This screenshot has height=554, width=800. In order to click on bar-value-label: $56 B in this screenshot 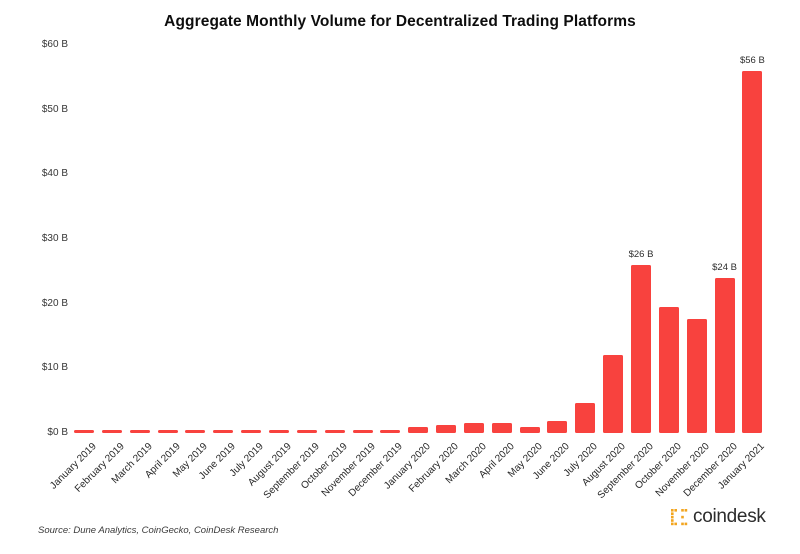, I will do `click(752, 60)`.